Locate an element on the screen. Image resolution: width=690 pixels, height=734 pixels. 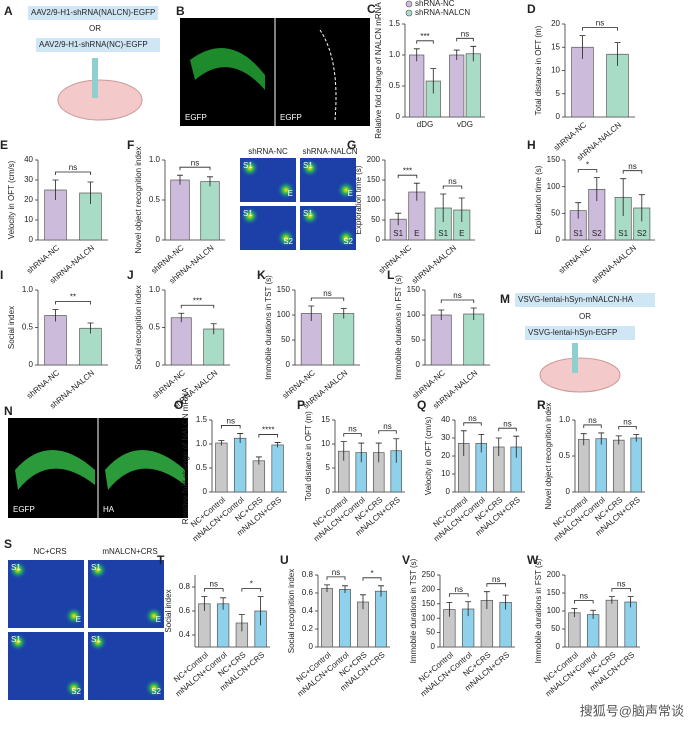
construct-label: AAV2/9-H1-shRNA(NALCN)-EGFP is located at coordinates (93, 12).